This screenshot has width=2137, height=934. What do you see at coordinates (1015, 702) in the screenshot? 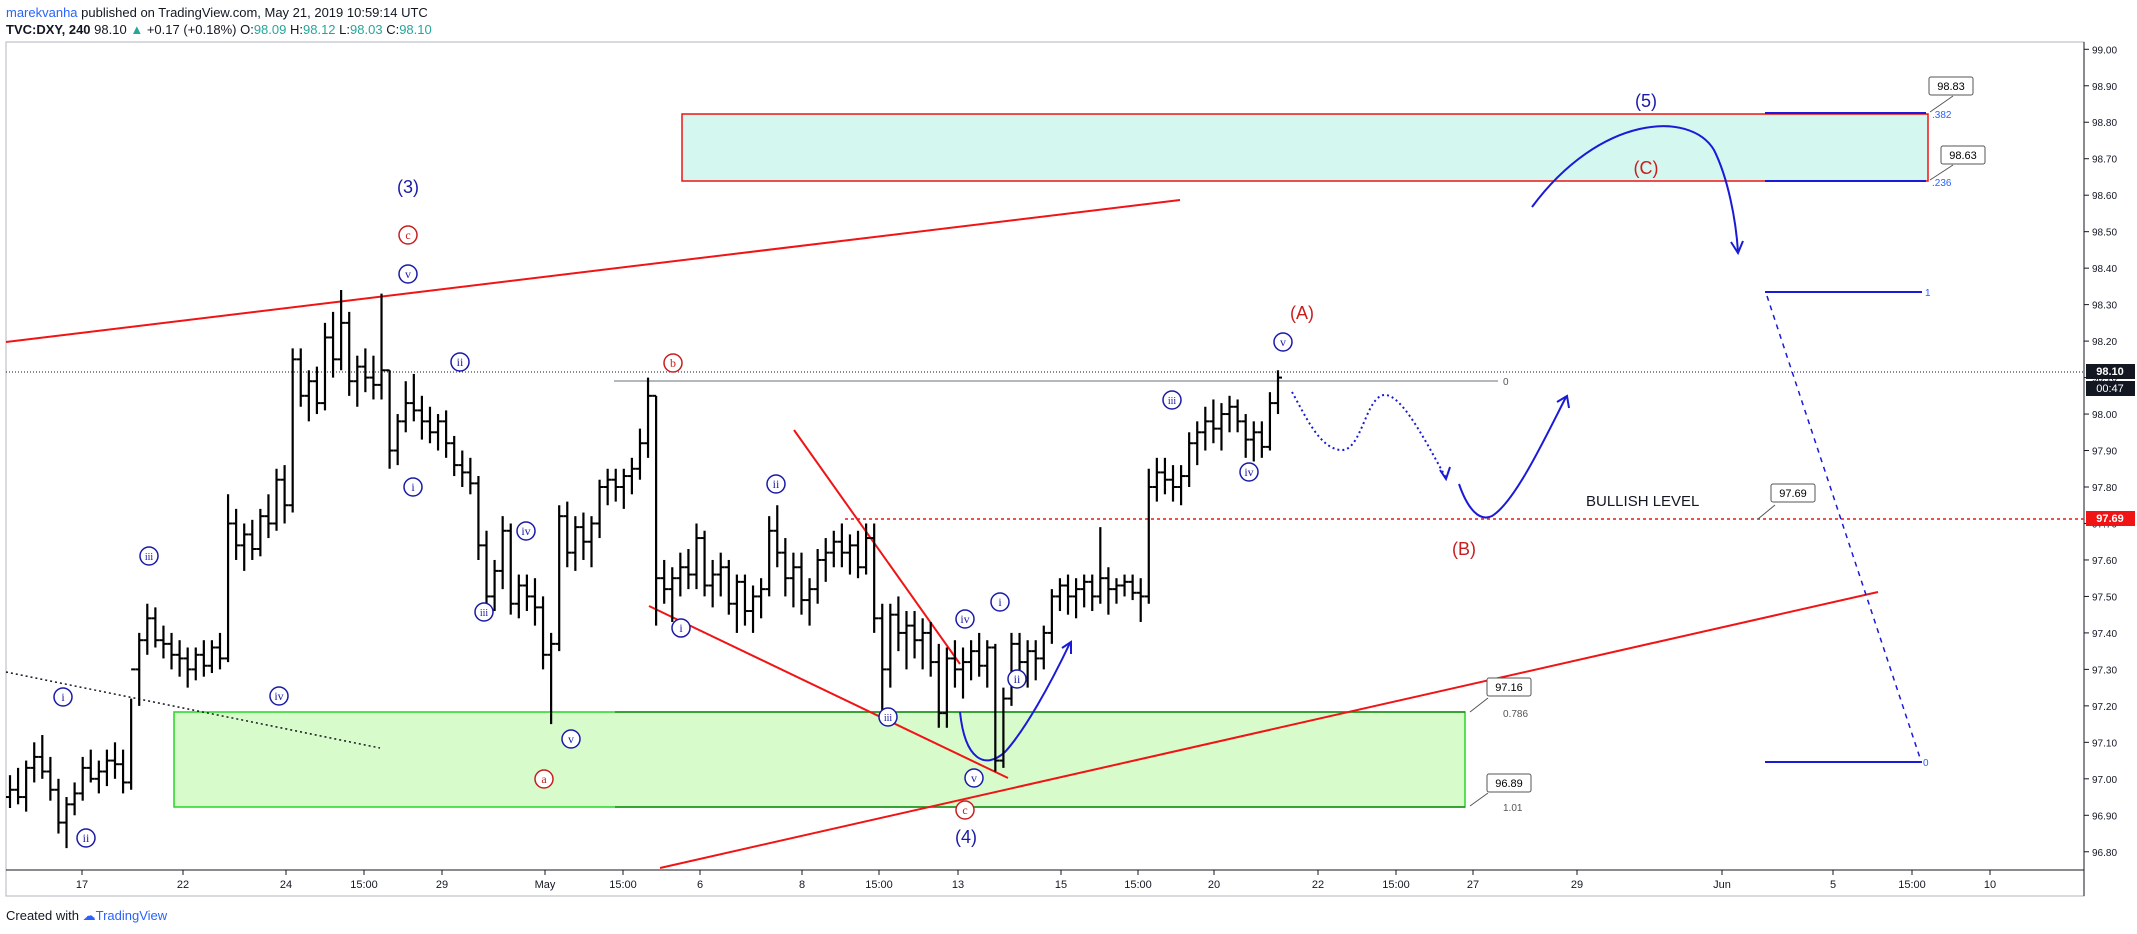
I see `wave-4-up-arrow` at bounding box center [1015, 702].